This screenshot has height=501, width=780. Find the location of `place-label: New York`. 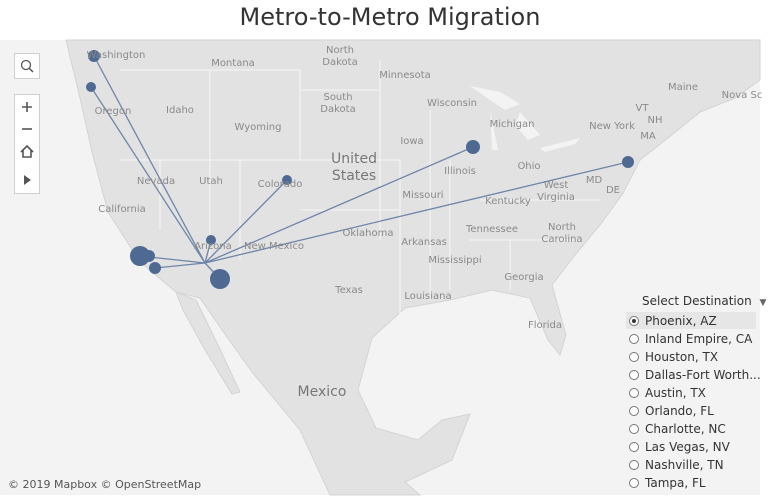

place-label: New York is located at coordinates (612, 126).